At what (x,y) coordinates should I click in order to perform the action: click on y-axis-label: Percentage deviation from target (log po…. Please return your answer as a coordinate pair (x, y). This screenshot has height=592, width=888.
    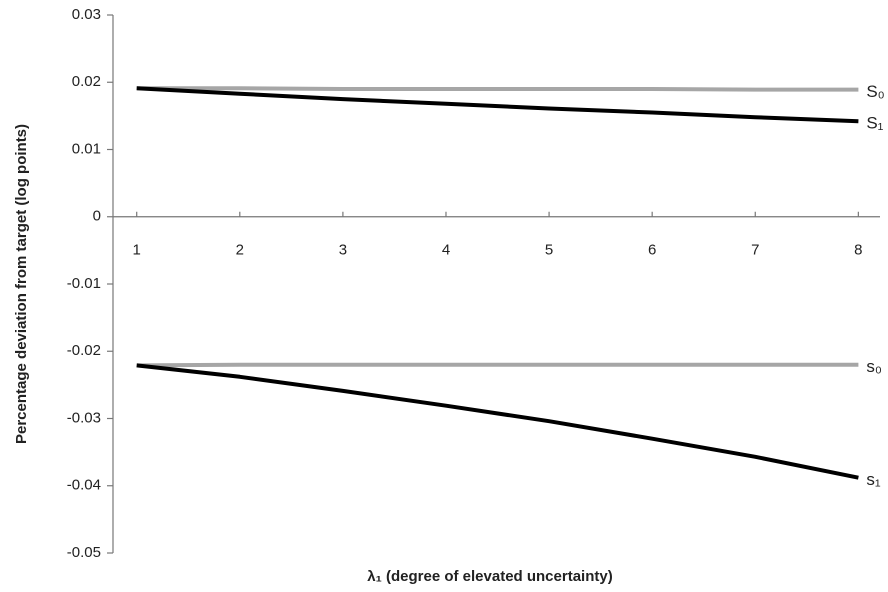
    Looking at the image, I should click on (21, 284).